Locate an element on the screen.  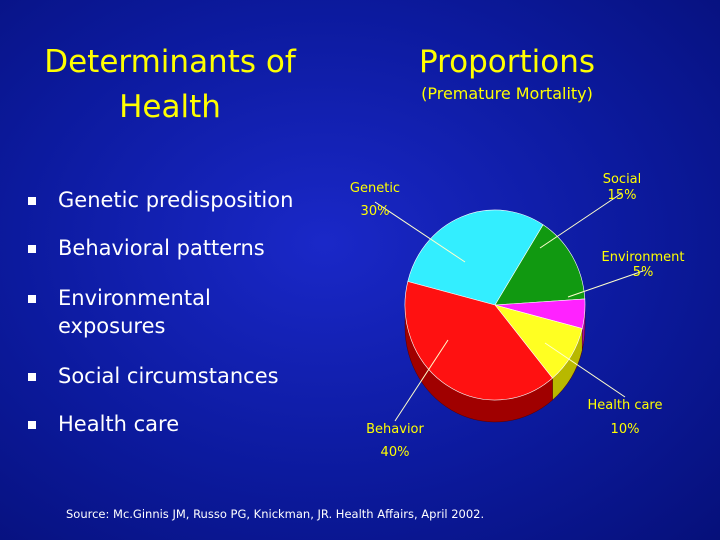
leader-line-behavior is located at coordinates (421, 380).